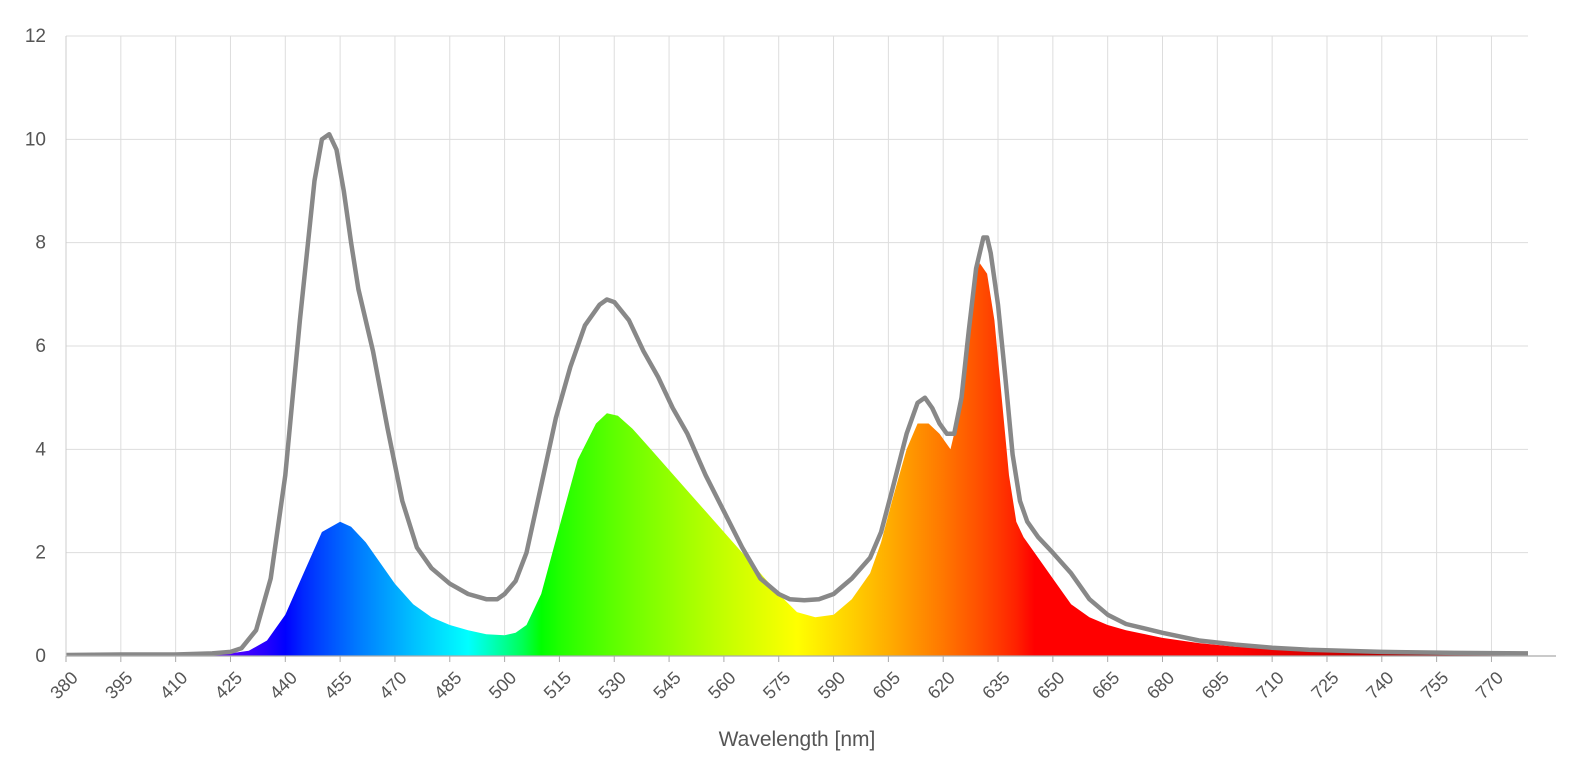 The width and height of the screenshot is (1594, 784). I want to click on x-tick-label: 515, so click(557, 685).